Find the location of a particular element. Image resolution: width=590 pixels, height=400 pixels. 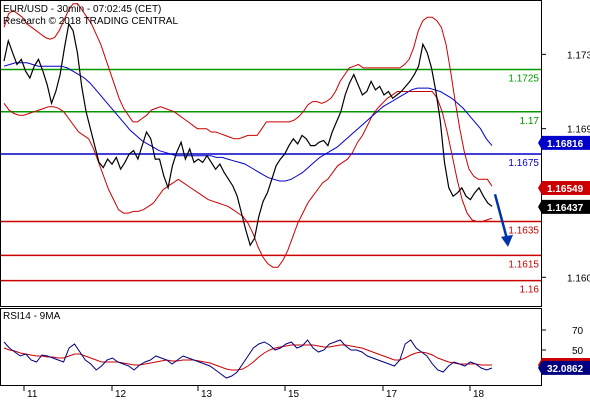

y-tick-label-1: 1.1690 is located at coordinates (578, 130).